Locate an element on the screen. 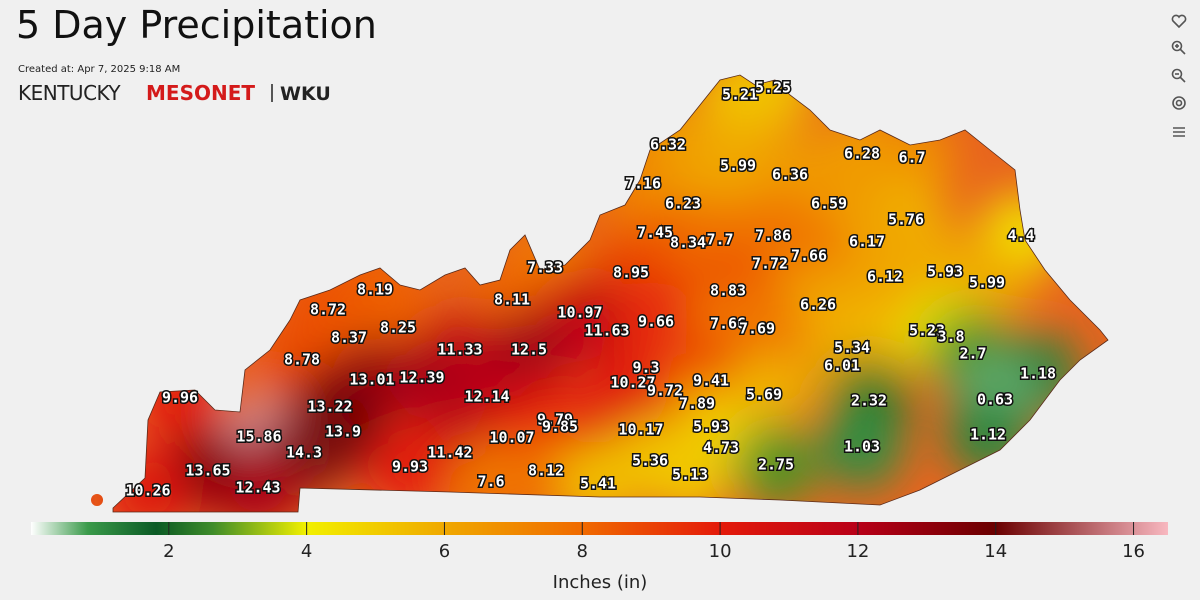 This screenshot has height=600, width=1200. station-value: 9.96 is located at coordinates (180, 398).